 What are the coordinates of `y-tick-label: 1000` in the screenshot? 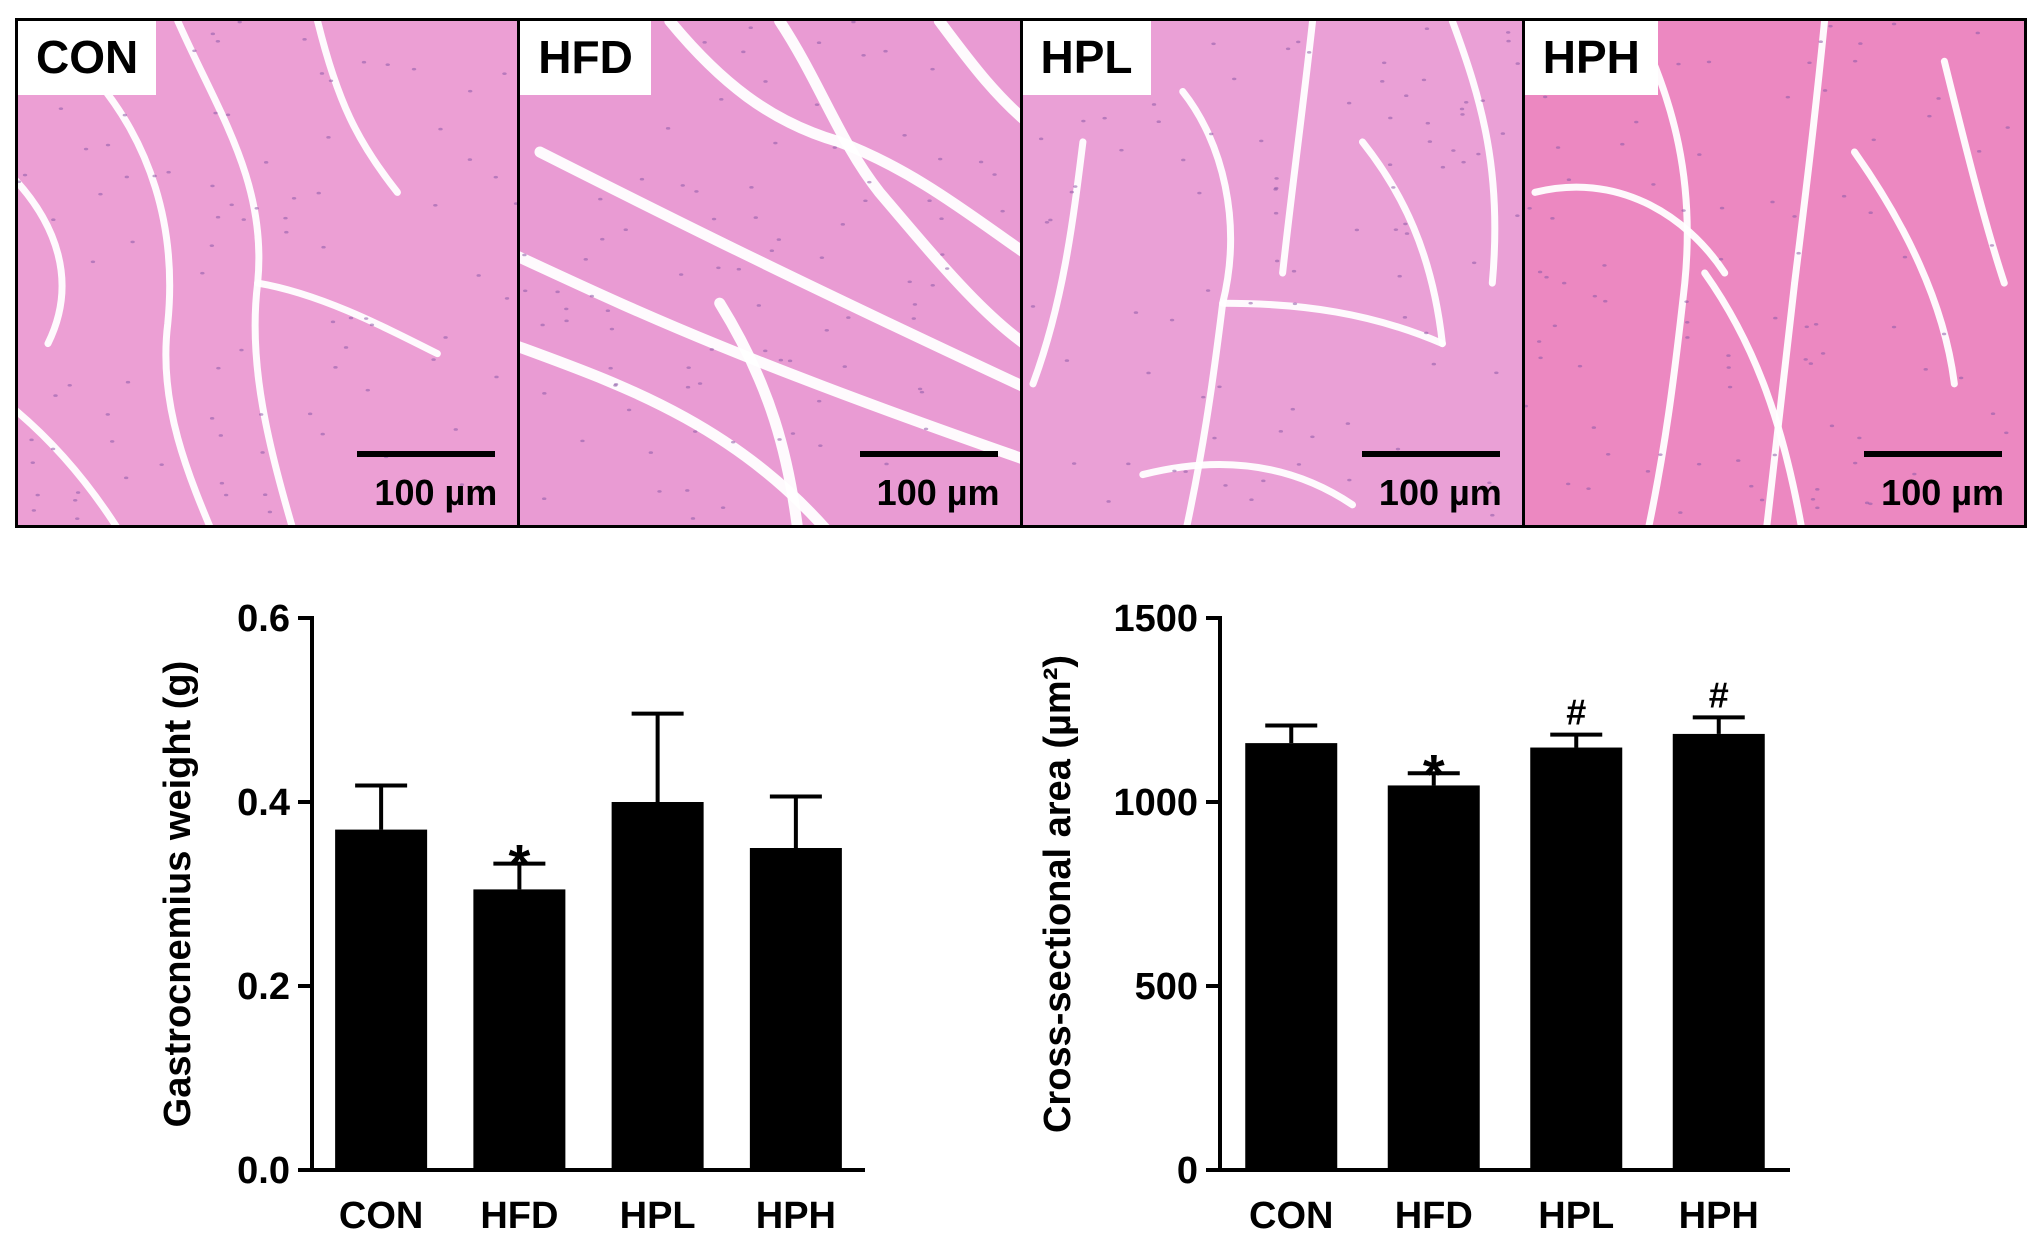 It's located at (1155, 803).